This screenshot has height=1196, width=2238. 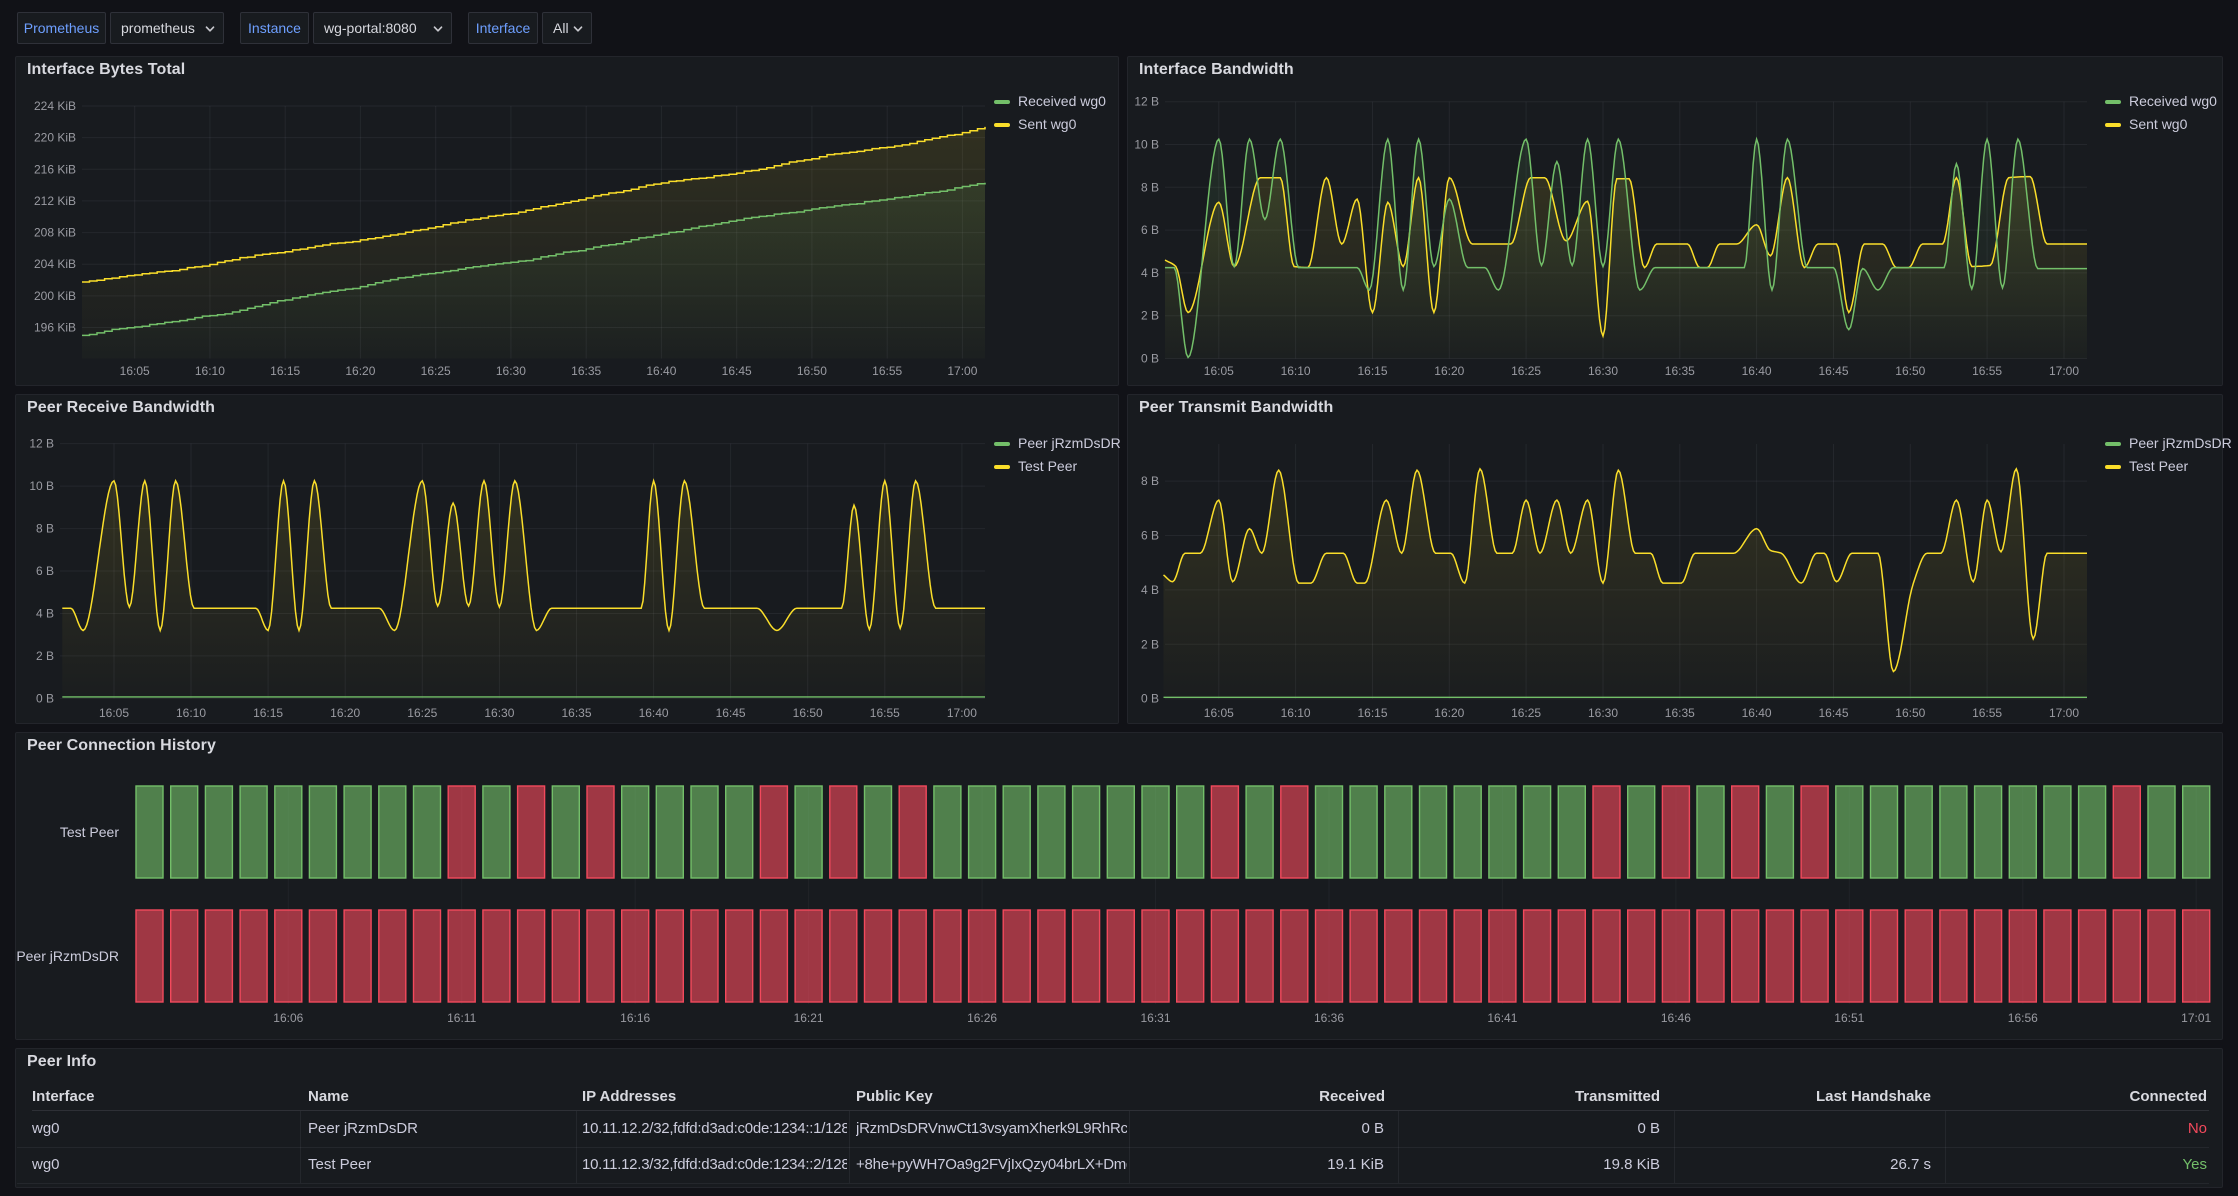 What do you see at coordinates (55, 201) in the screenshot?
I see `svg-text: 212 KiB` at bounding box center [55, 201].